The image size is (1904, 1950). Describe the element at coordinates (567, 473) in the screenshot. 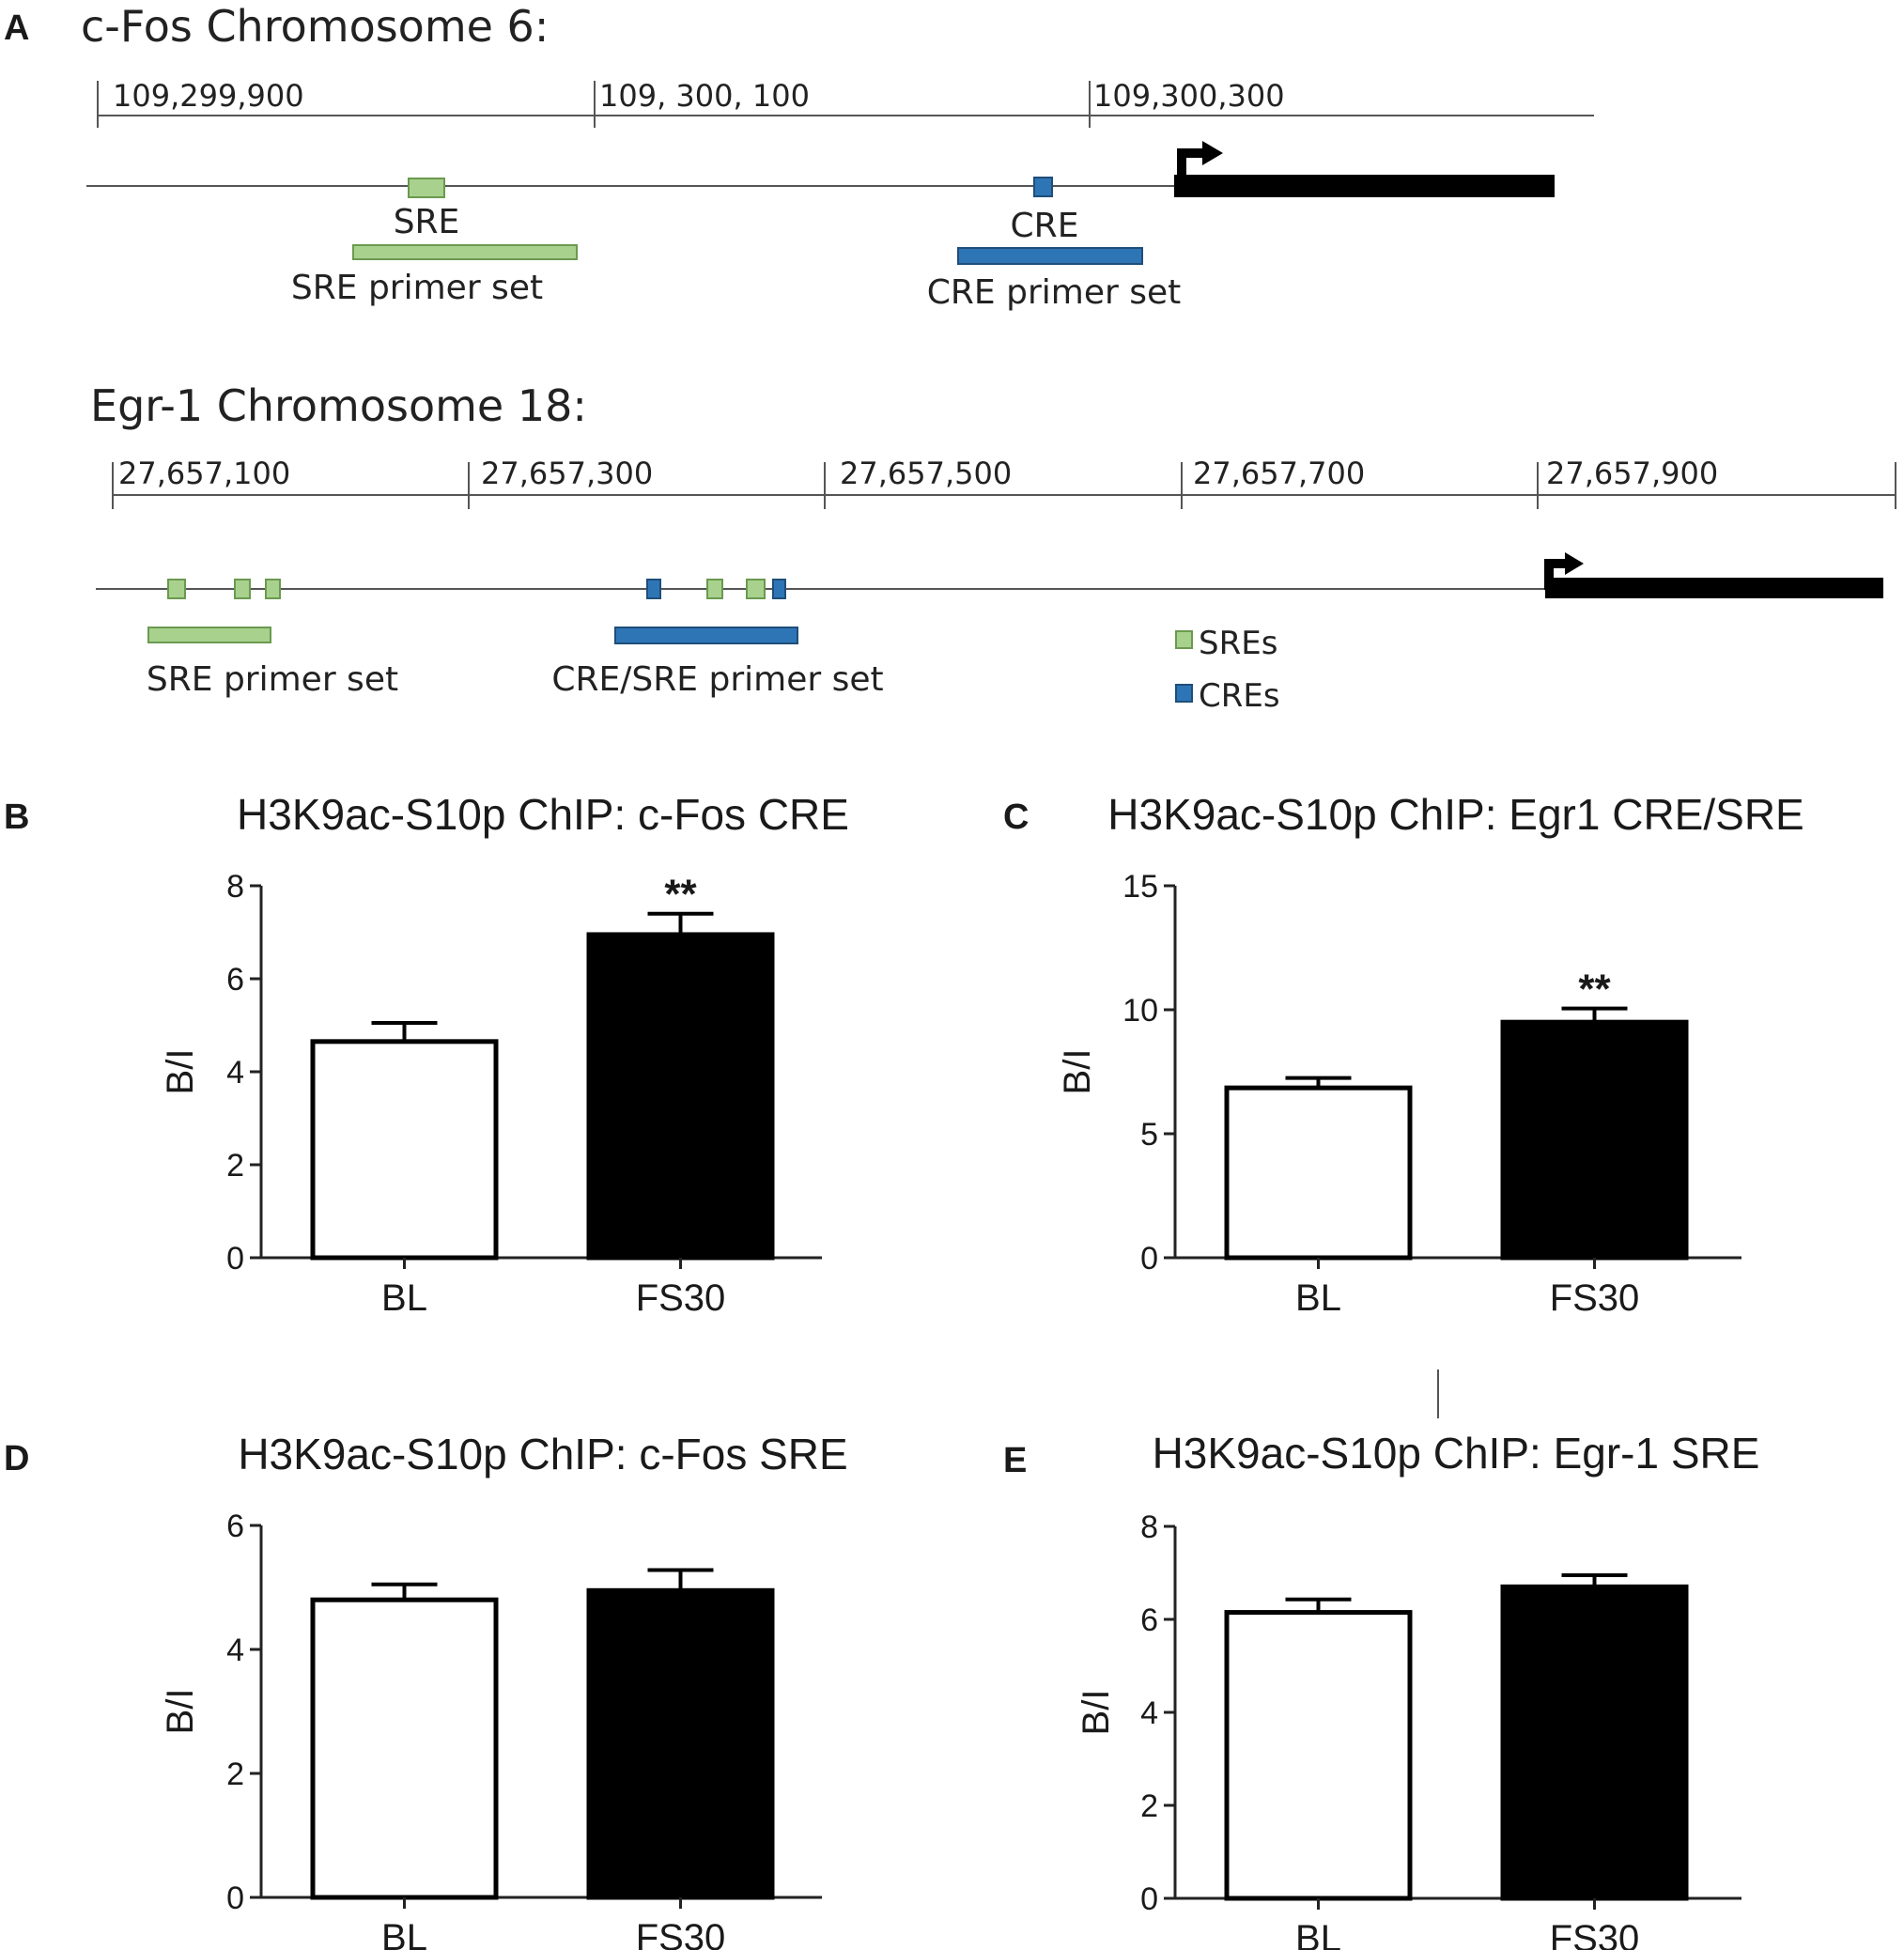

I see `egr1-coord-label: 27,657,300` at that location.